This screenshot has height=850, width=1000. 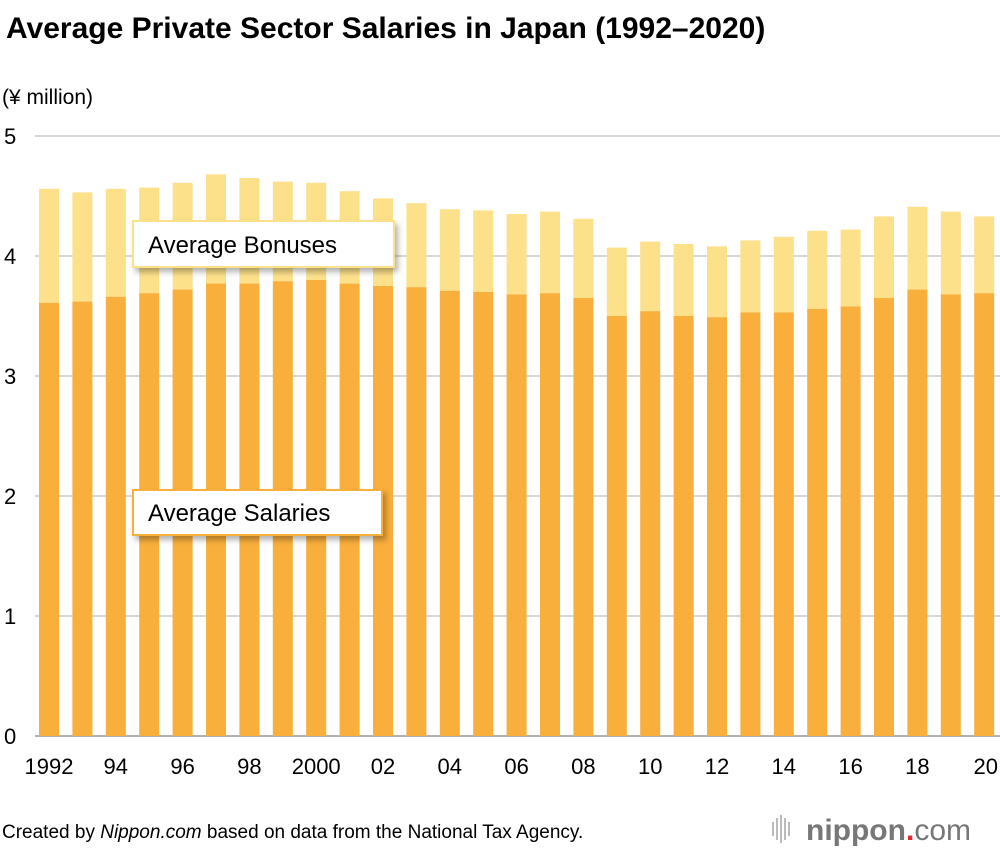 What do you see at coordinates (650, 276) in the screenshot?
I see `bar-bonus-2010` at bounding box center [650, 276].